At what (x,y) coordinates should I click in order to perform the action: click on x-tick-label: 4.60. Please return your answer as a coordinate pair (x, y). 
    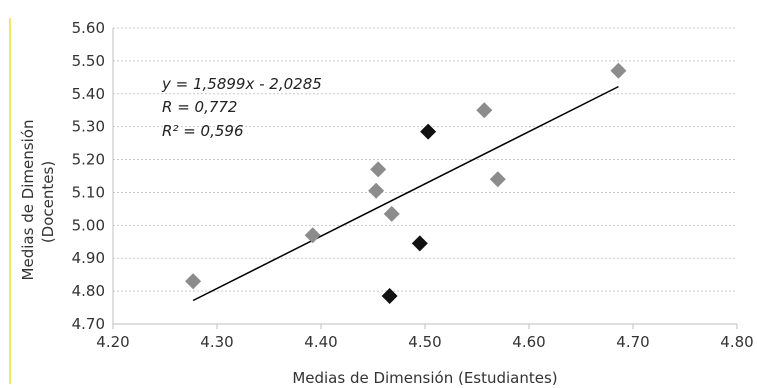
    Looking at the image, I should click on (528, 342).